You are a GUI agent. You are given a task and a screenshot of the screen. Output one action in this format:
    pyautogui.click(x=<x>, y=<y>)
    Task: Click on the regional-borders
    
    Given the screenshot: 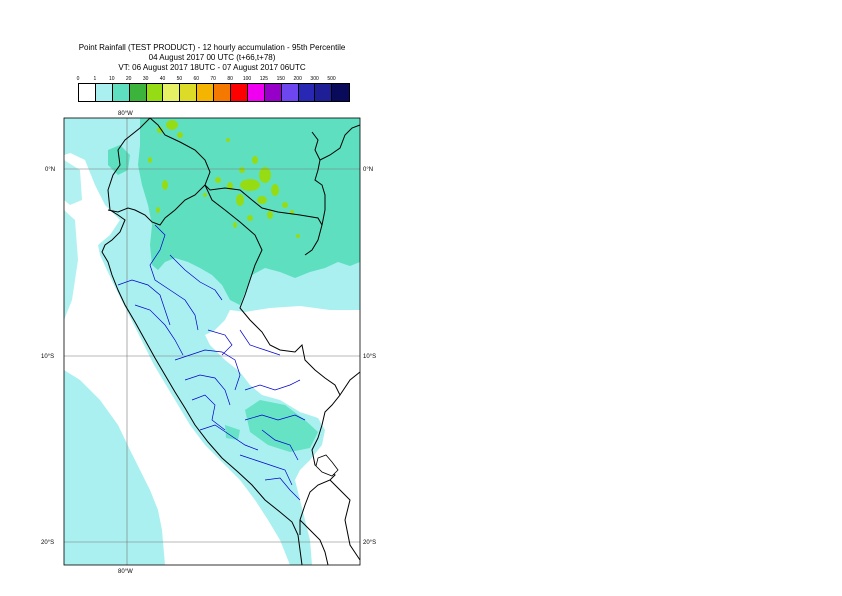 What is the action you would take?
    pyautogui.click(x=211, y=362)
    